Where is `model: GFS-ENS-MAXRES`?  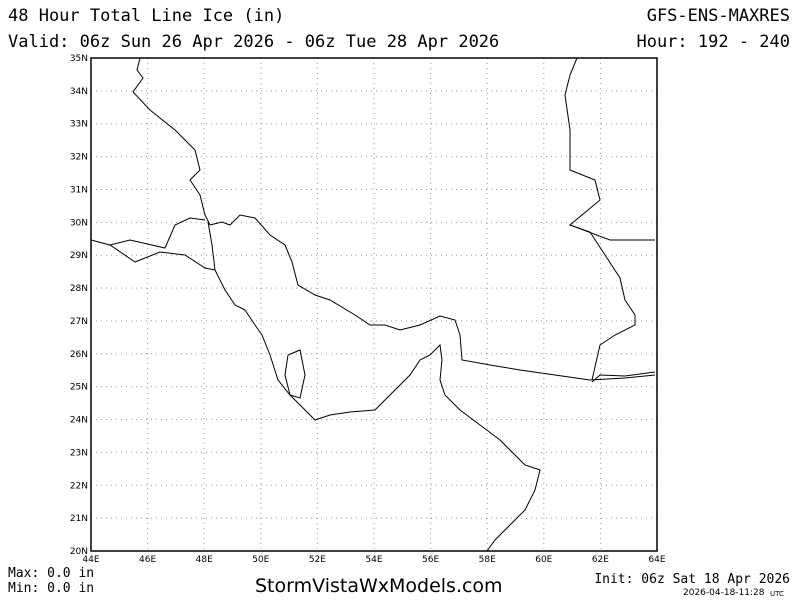 model: GFS-ENS-MAXRES is located at coordinates (718, 16).